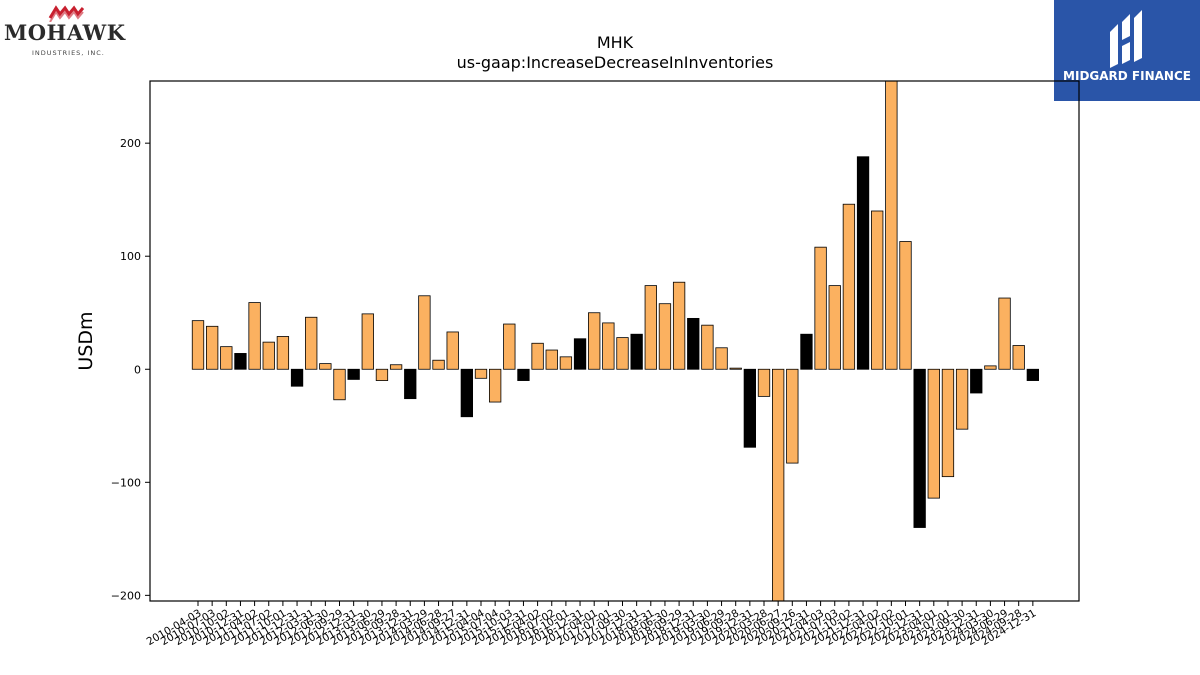 The height and width of the screenshot is (675, 1200). What do you see at coordinates (68, 53) in the screenshot?
I see `mohawk-subtitle: INDUSTRIES, INC.` at bounding box center [68, 53].